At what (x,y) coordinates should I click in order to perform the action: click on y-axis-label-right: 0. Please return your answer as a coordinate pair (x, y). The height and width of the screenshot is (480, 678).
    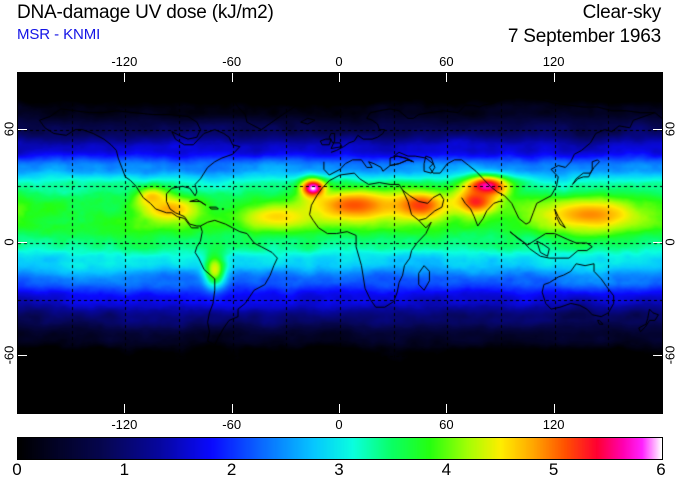
    Looking at the image, I should click on (670, 242).